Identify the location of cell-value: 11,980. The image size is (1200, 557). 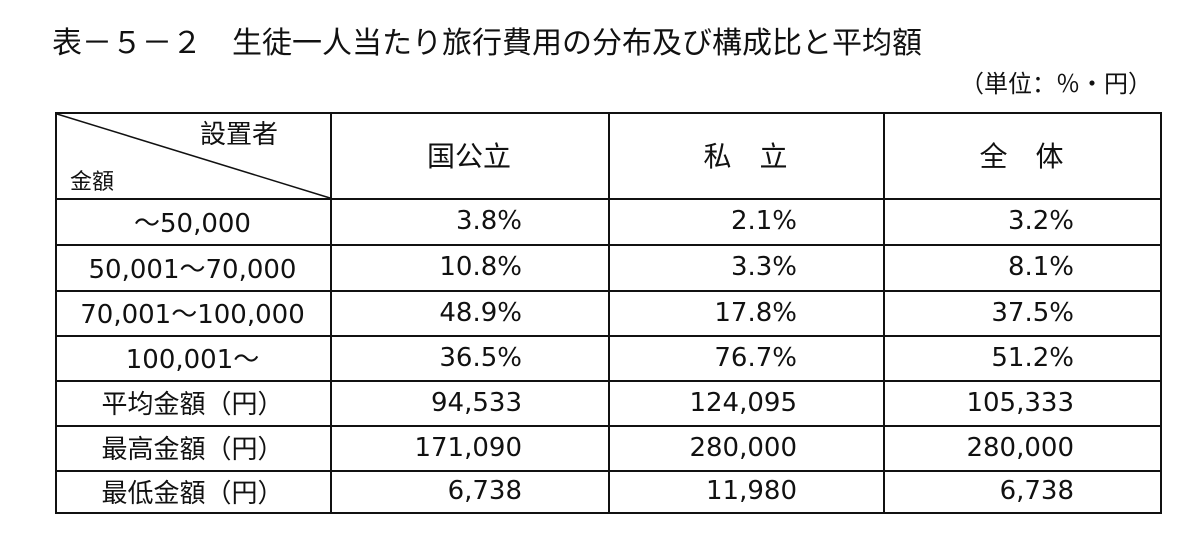
(751, 491).